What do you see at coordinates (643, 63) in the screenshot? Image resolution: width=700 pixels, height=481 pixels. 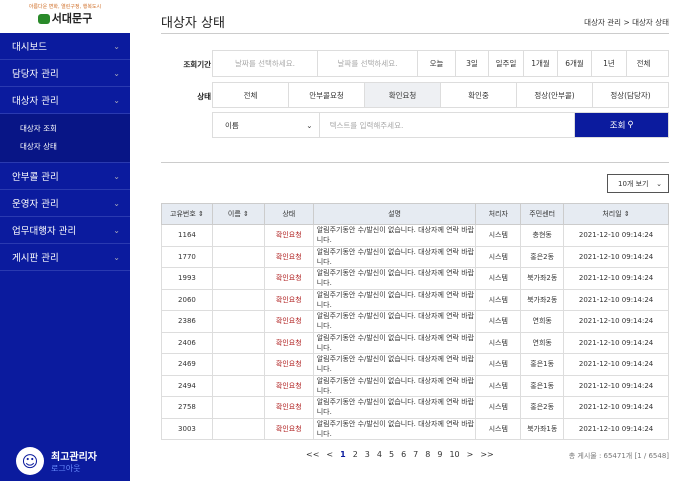 I see `period-button: 전체` at bounding box center [643, 63].